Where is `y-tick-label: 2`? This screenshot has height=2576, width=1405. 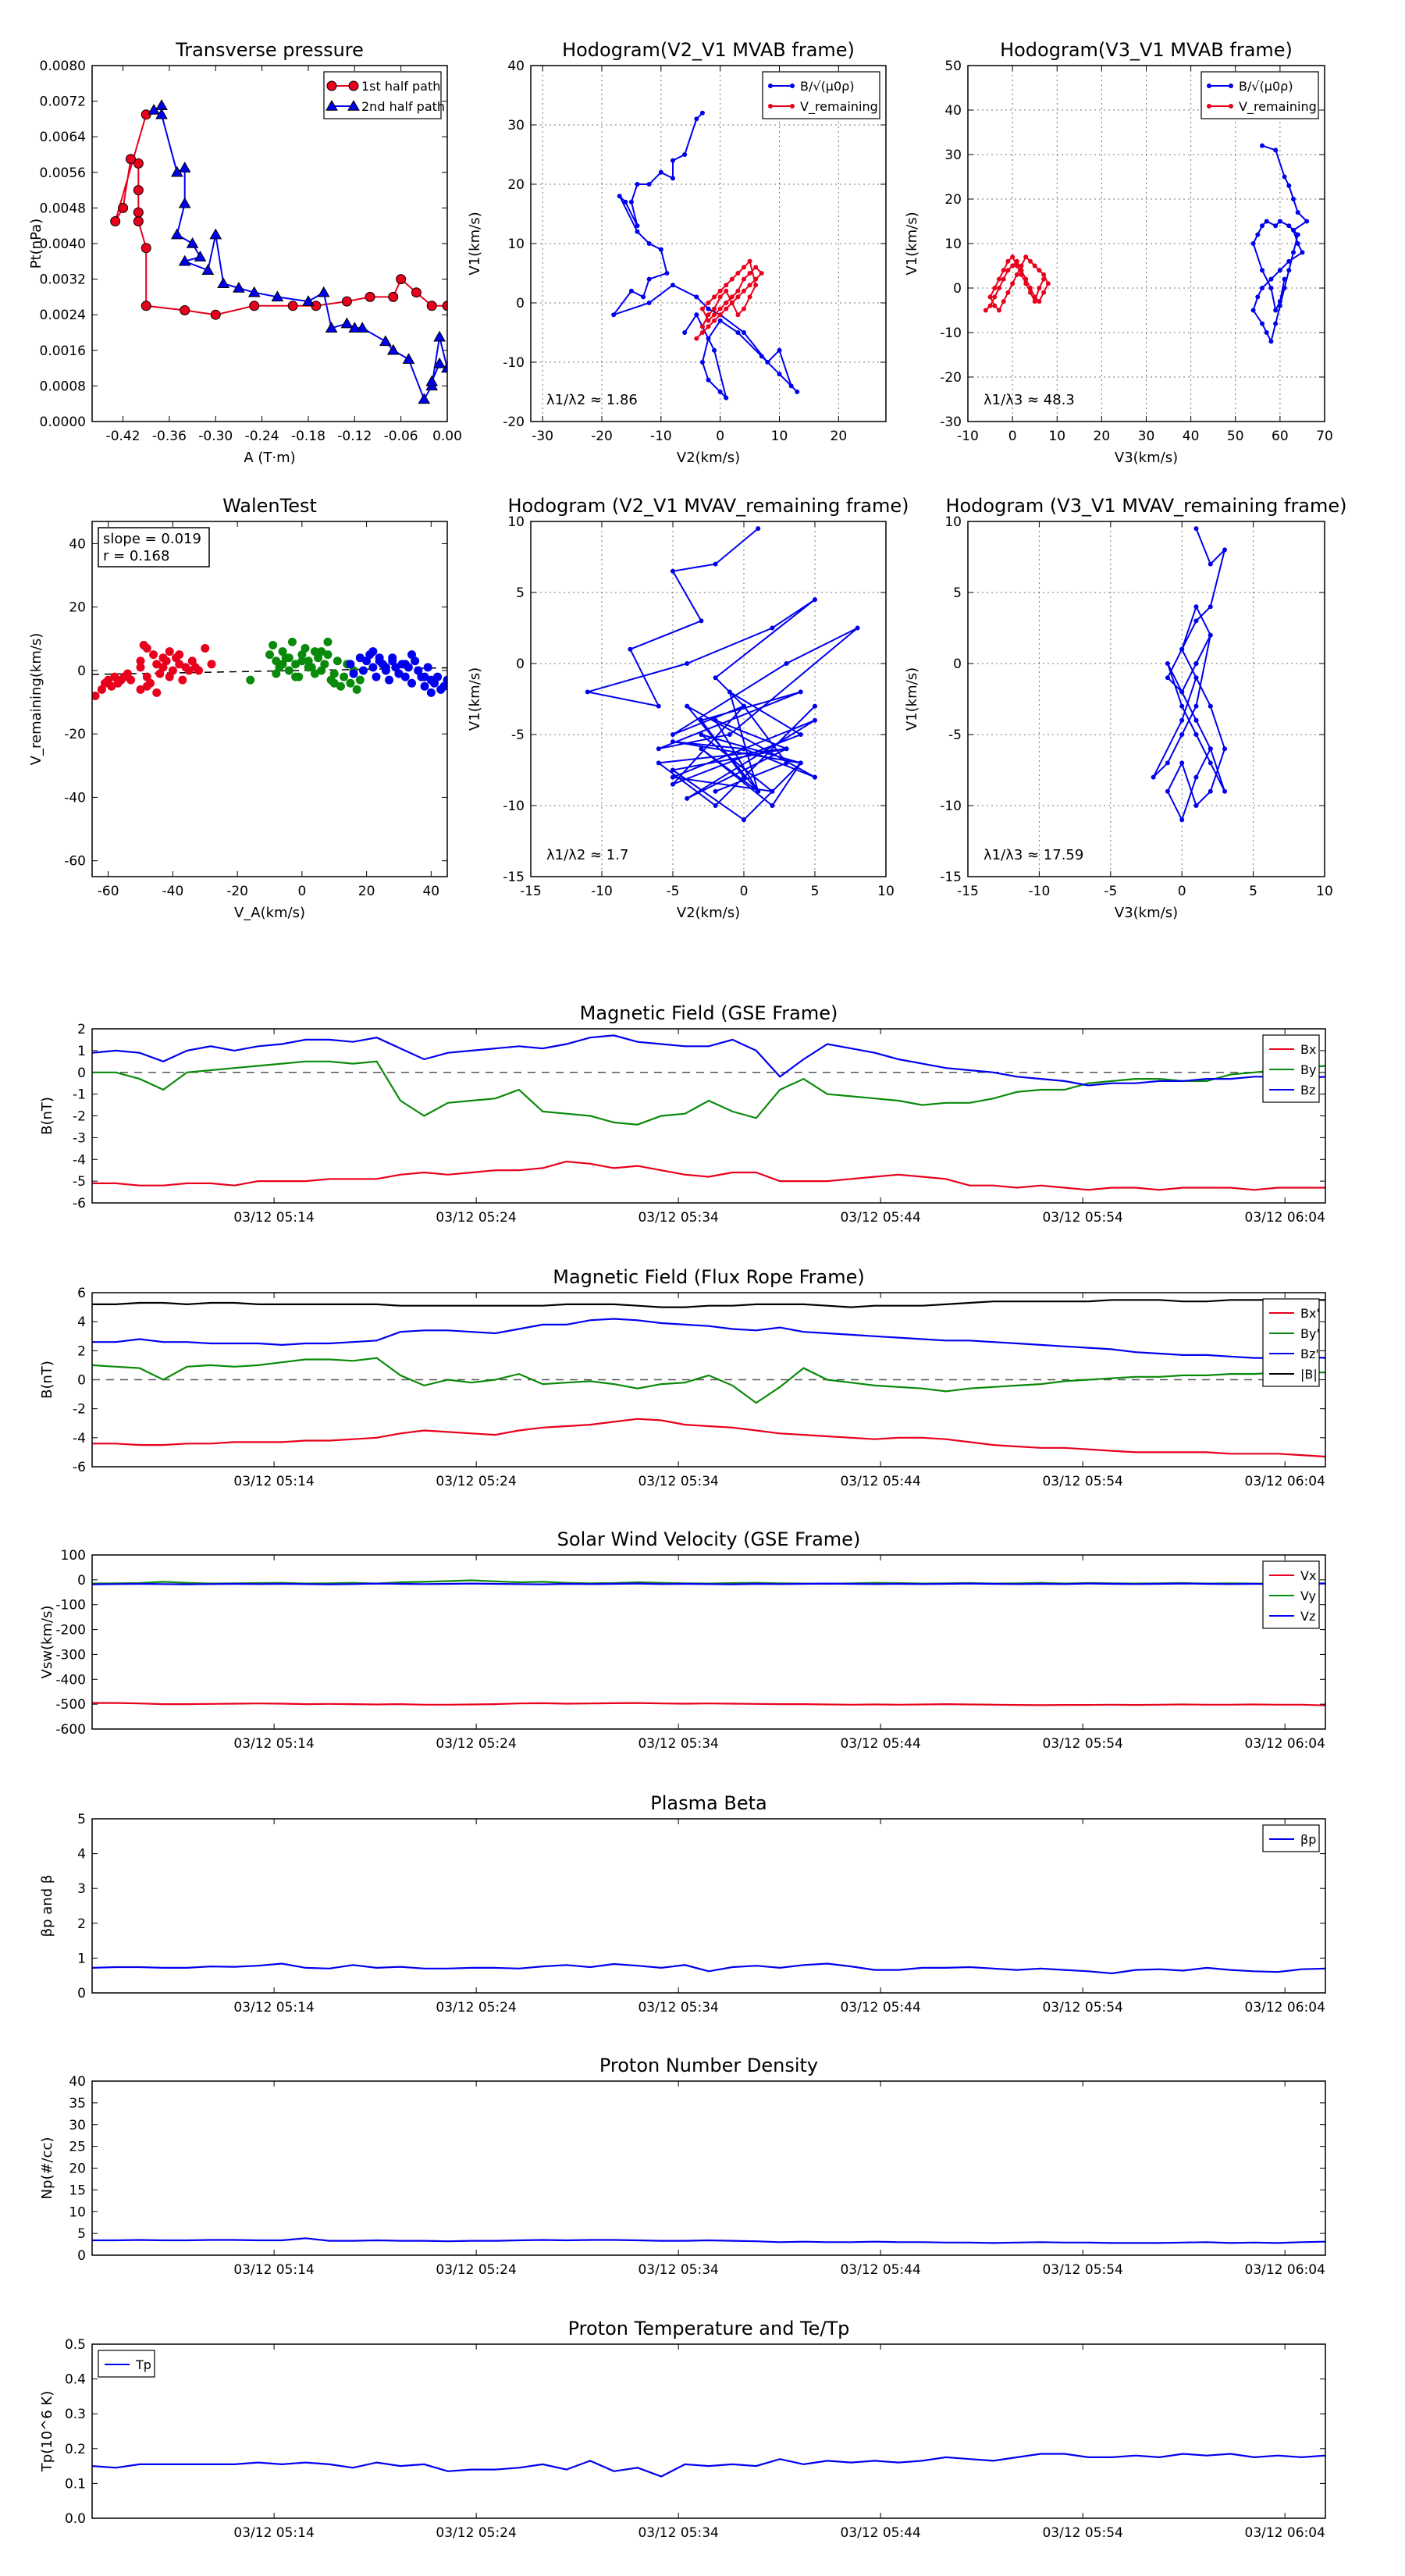 y-tick-label: 2 is located at coordinates (81, 1351).